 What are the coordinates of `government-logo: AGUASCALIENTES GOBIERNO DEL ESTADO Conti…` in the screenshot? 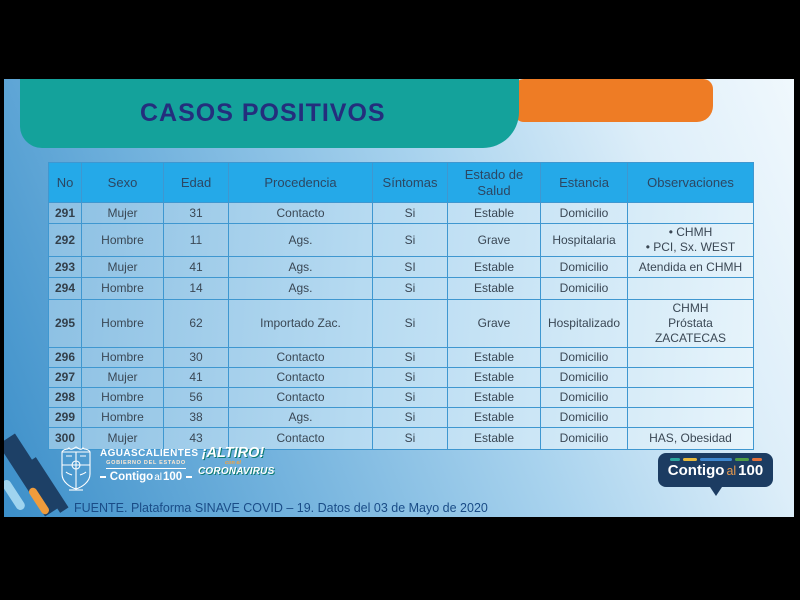 It's located at (149, 465).